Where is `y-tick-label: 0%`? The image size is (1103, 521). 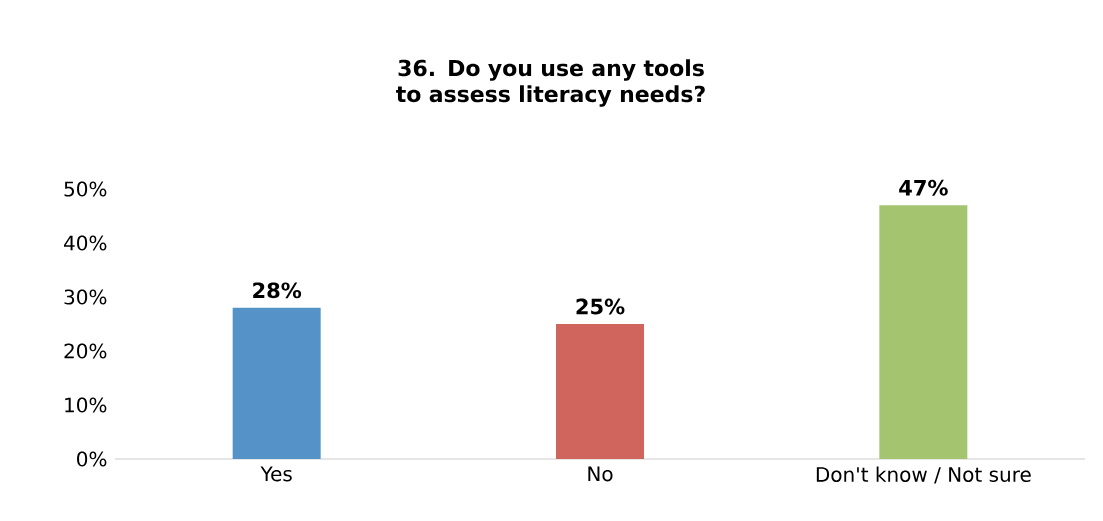 y-tick-label: 0% is located at coordinates (92, 459).